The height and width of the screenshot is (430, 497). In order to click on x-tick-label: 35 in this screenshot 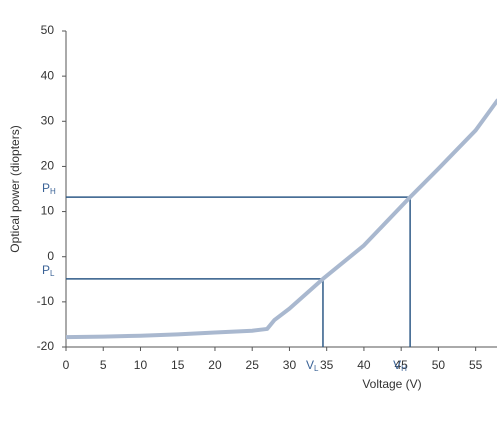, I will do `click(327, 365)`.